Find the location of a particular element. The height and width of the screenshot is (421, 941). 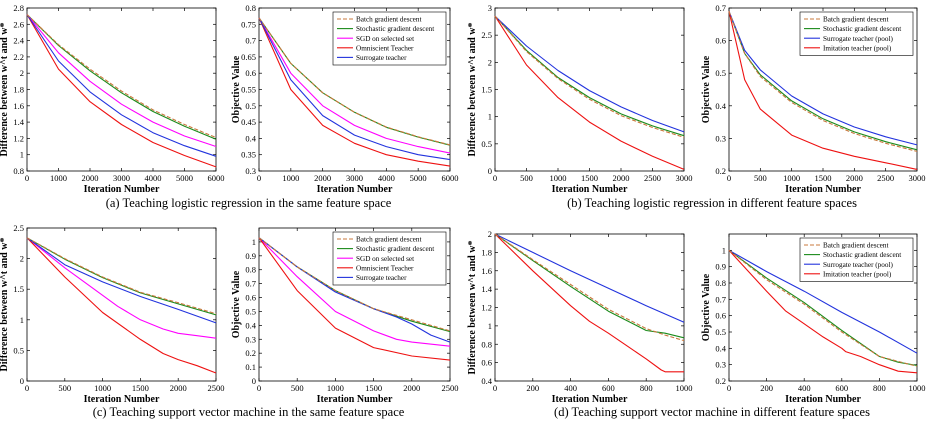

legend-box is located at coordinates (389, 258).